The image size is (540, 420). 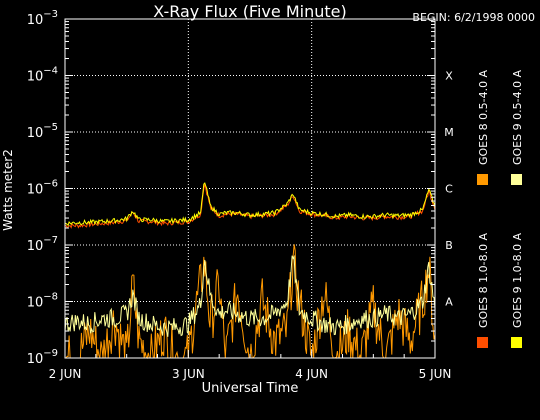 I want to click on legend-label: GOES 9 1.0-8.0 A, so click(x=517, y=280).